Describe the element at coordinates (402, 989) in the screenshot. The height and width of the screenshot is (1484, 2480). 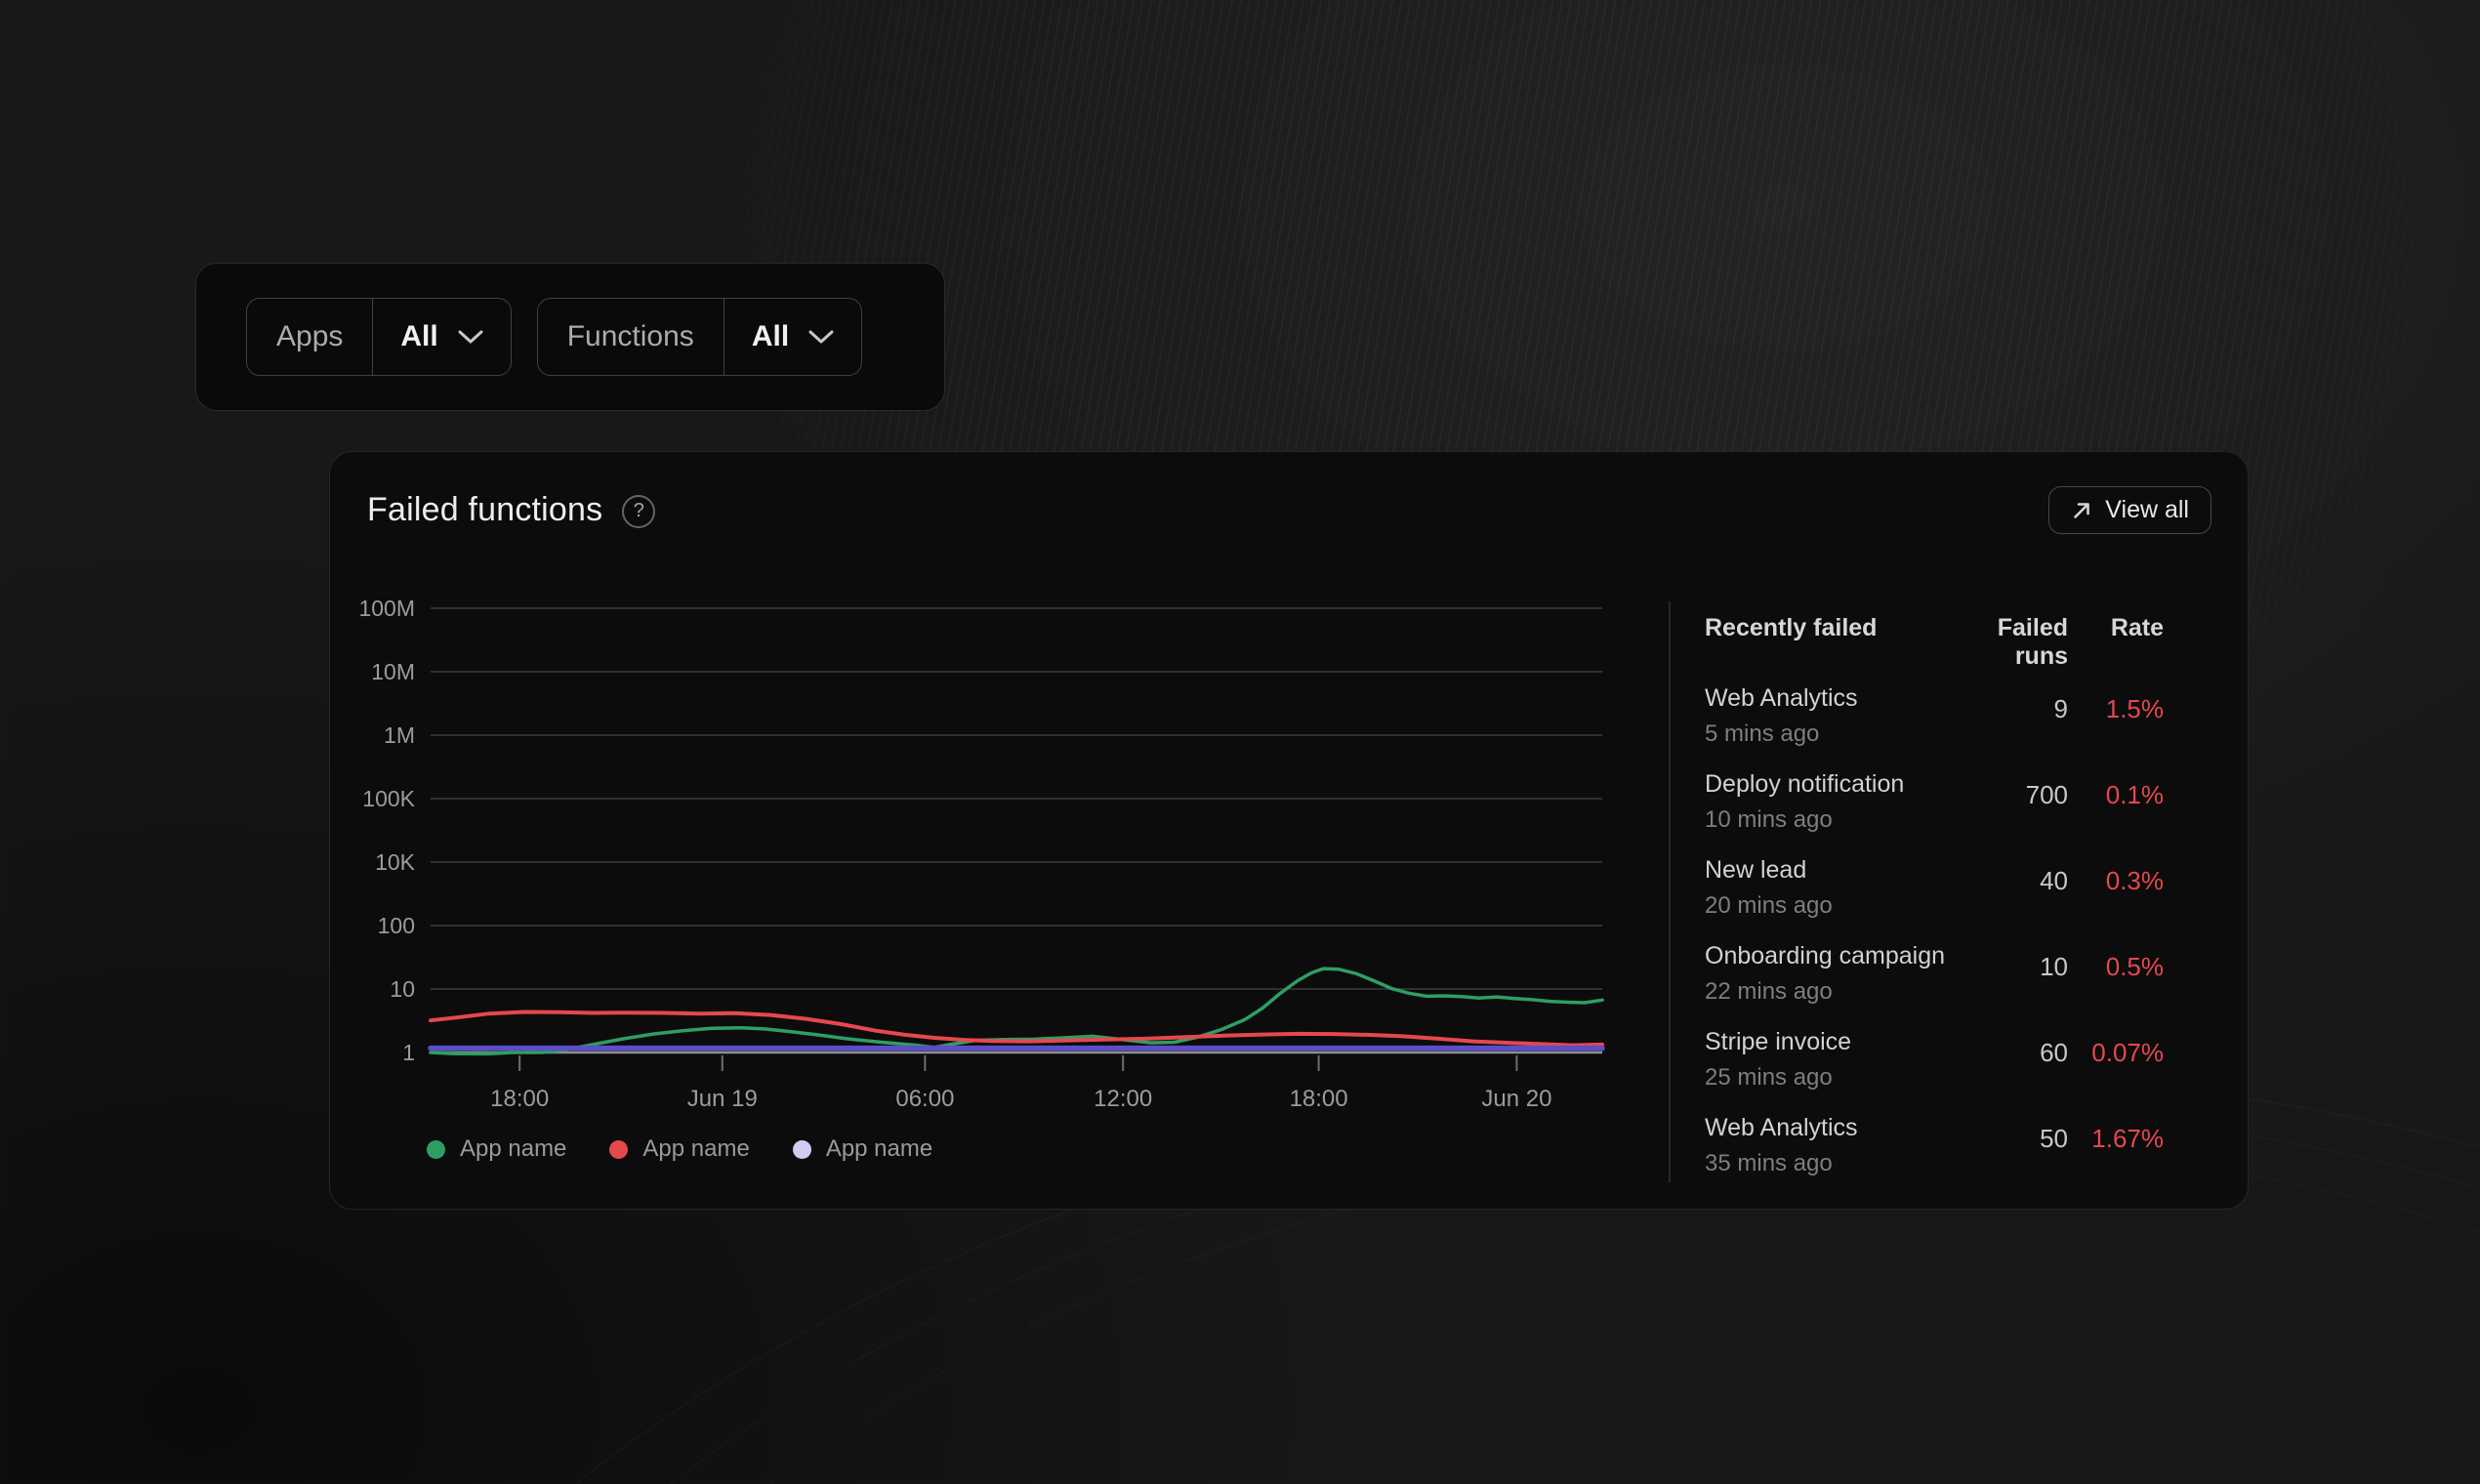
I see `y-axis-label: 10` at that location.